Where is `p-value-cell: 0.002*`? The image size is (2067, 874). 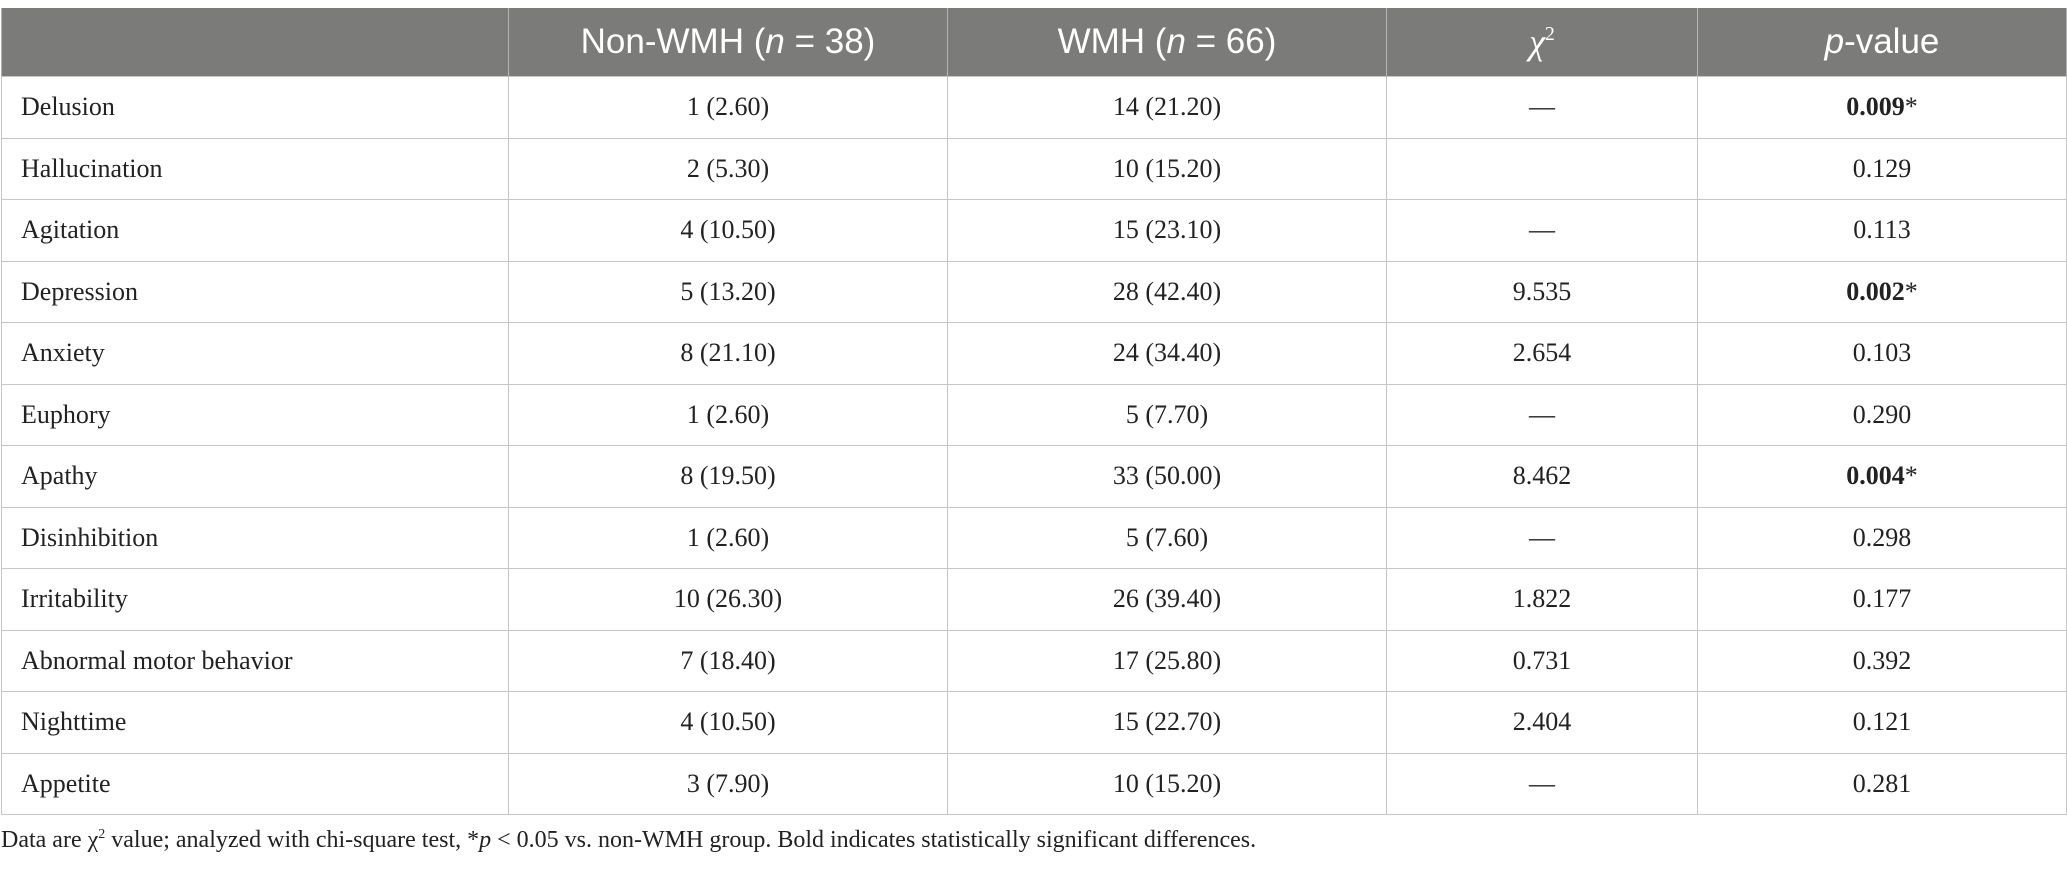
p-value-cell: 0.002* is located at coordinates (1882, 291).